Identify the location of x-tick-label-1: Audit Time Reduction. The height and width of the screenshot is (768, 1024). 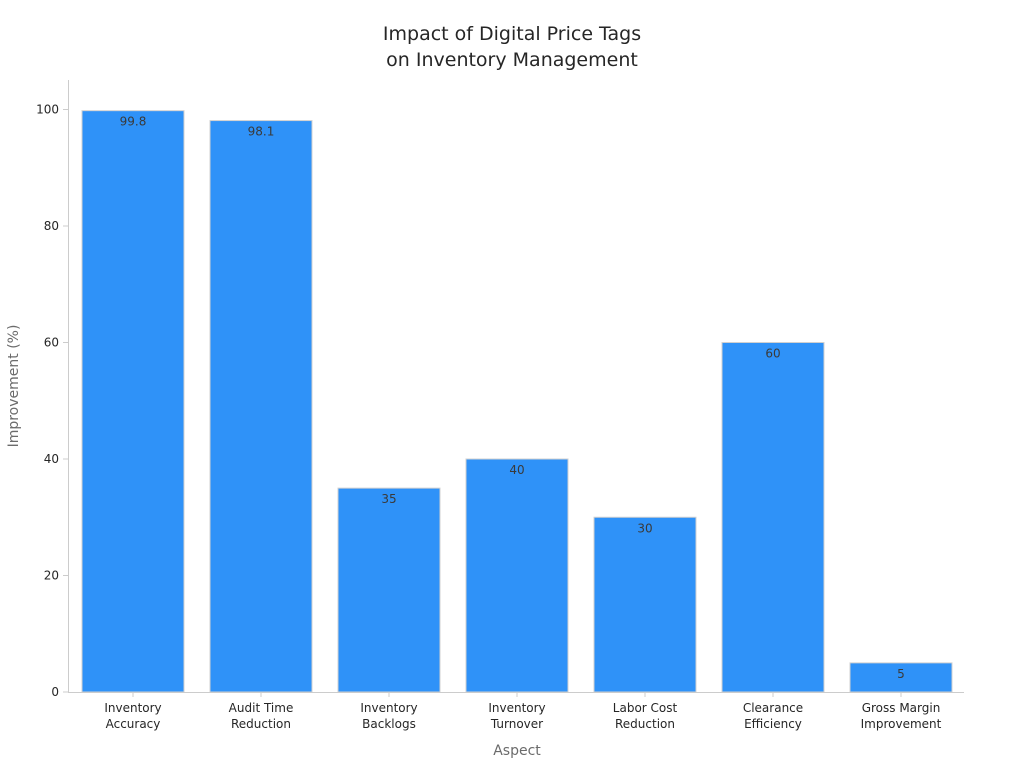
(261, 716).